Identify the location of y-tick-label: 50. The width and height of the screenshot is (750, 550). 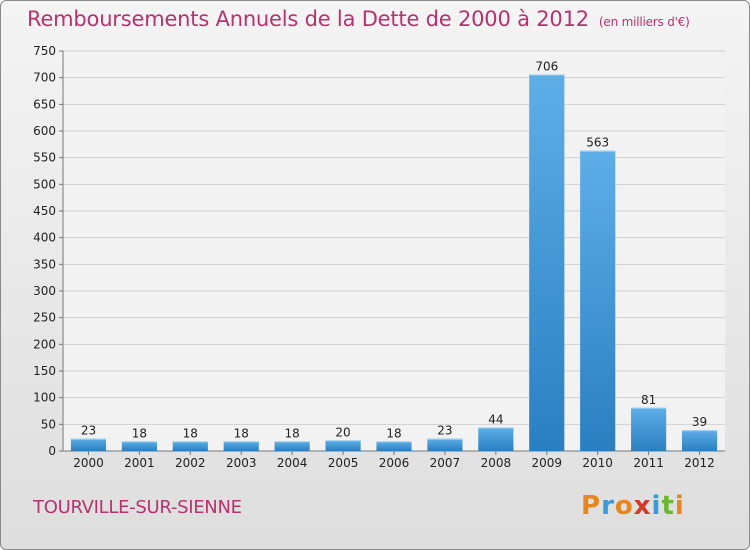
(48, 424).